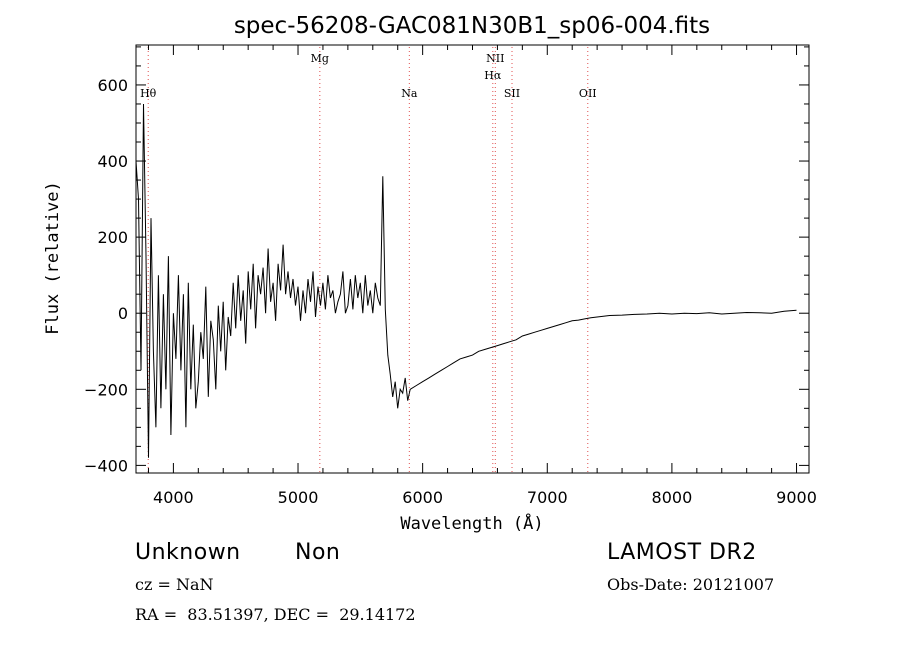 Image resolution: width=900 pixels, height=650 pixels. What do you see at coordinates (106, 389) in the screenshot?
I see `y-tick-label: −200` at bounding box center [106, 389].